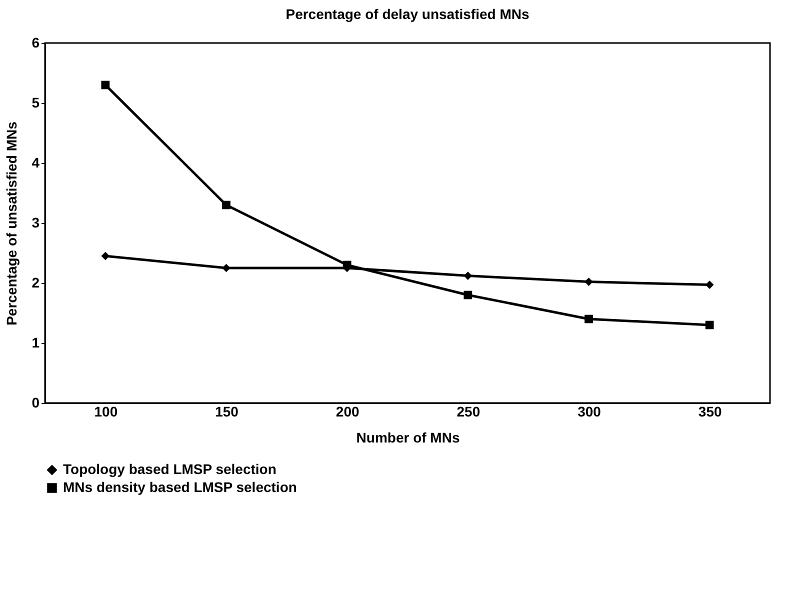 Image resolution: width=804 pixels, height=593 pixels. I want to click on y-tick-label: 5, so click(36, 102).